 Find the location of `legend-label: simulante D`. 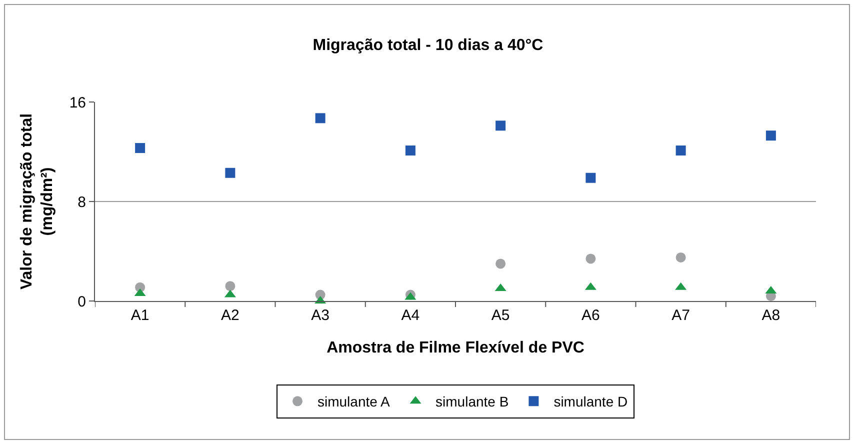

legend-label: simulante D is located at coordinates (591, 402).